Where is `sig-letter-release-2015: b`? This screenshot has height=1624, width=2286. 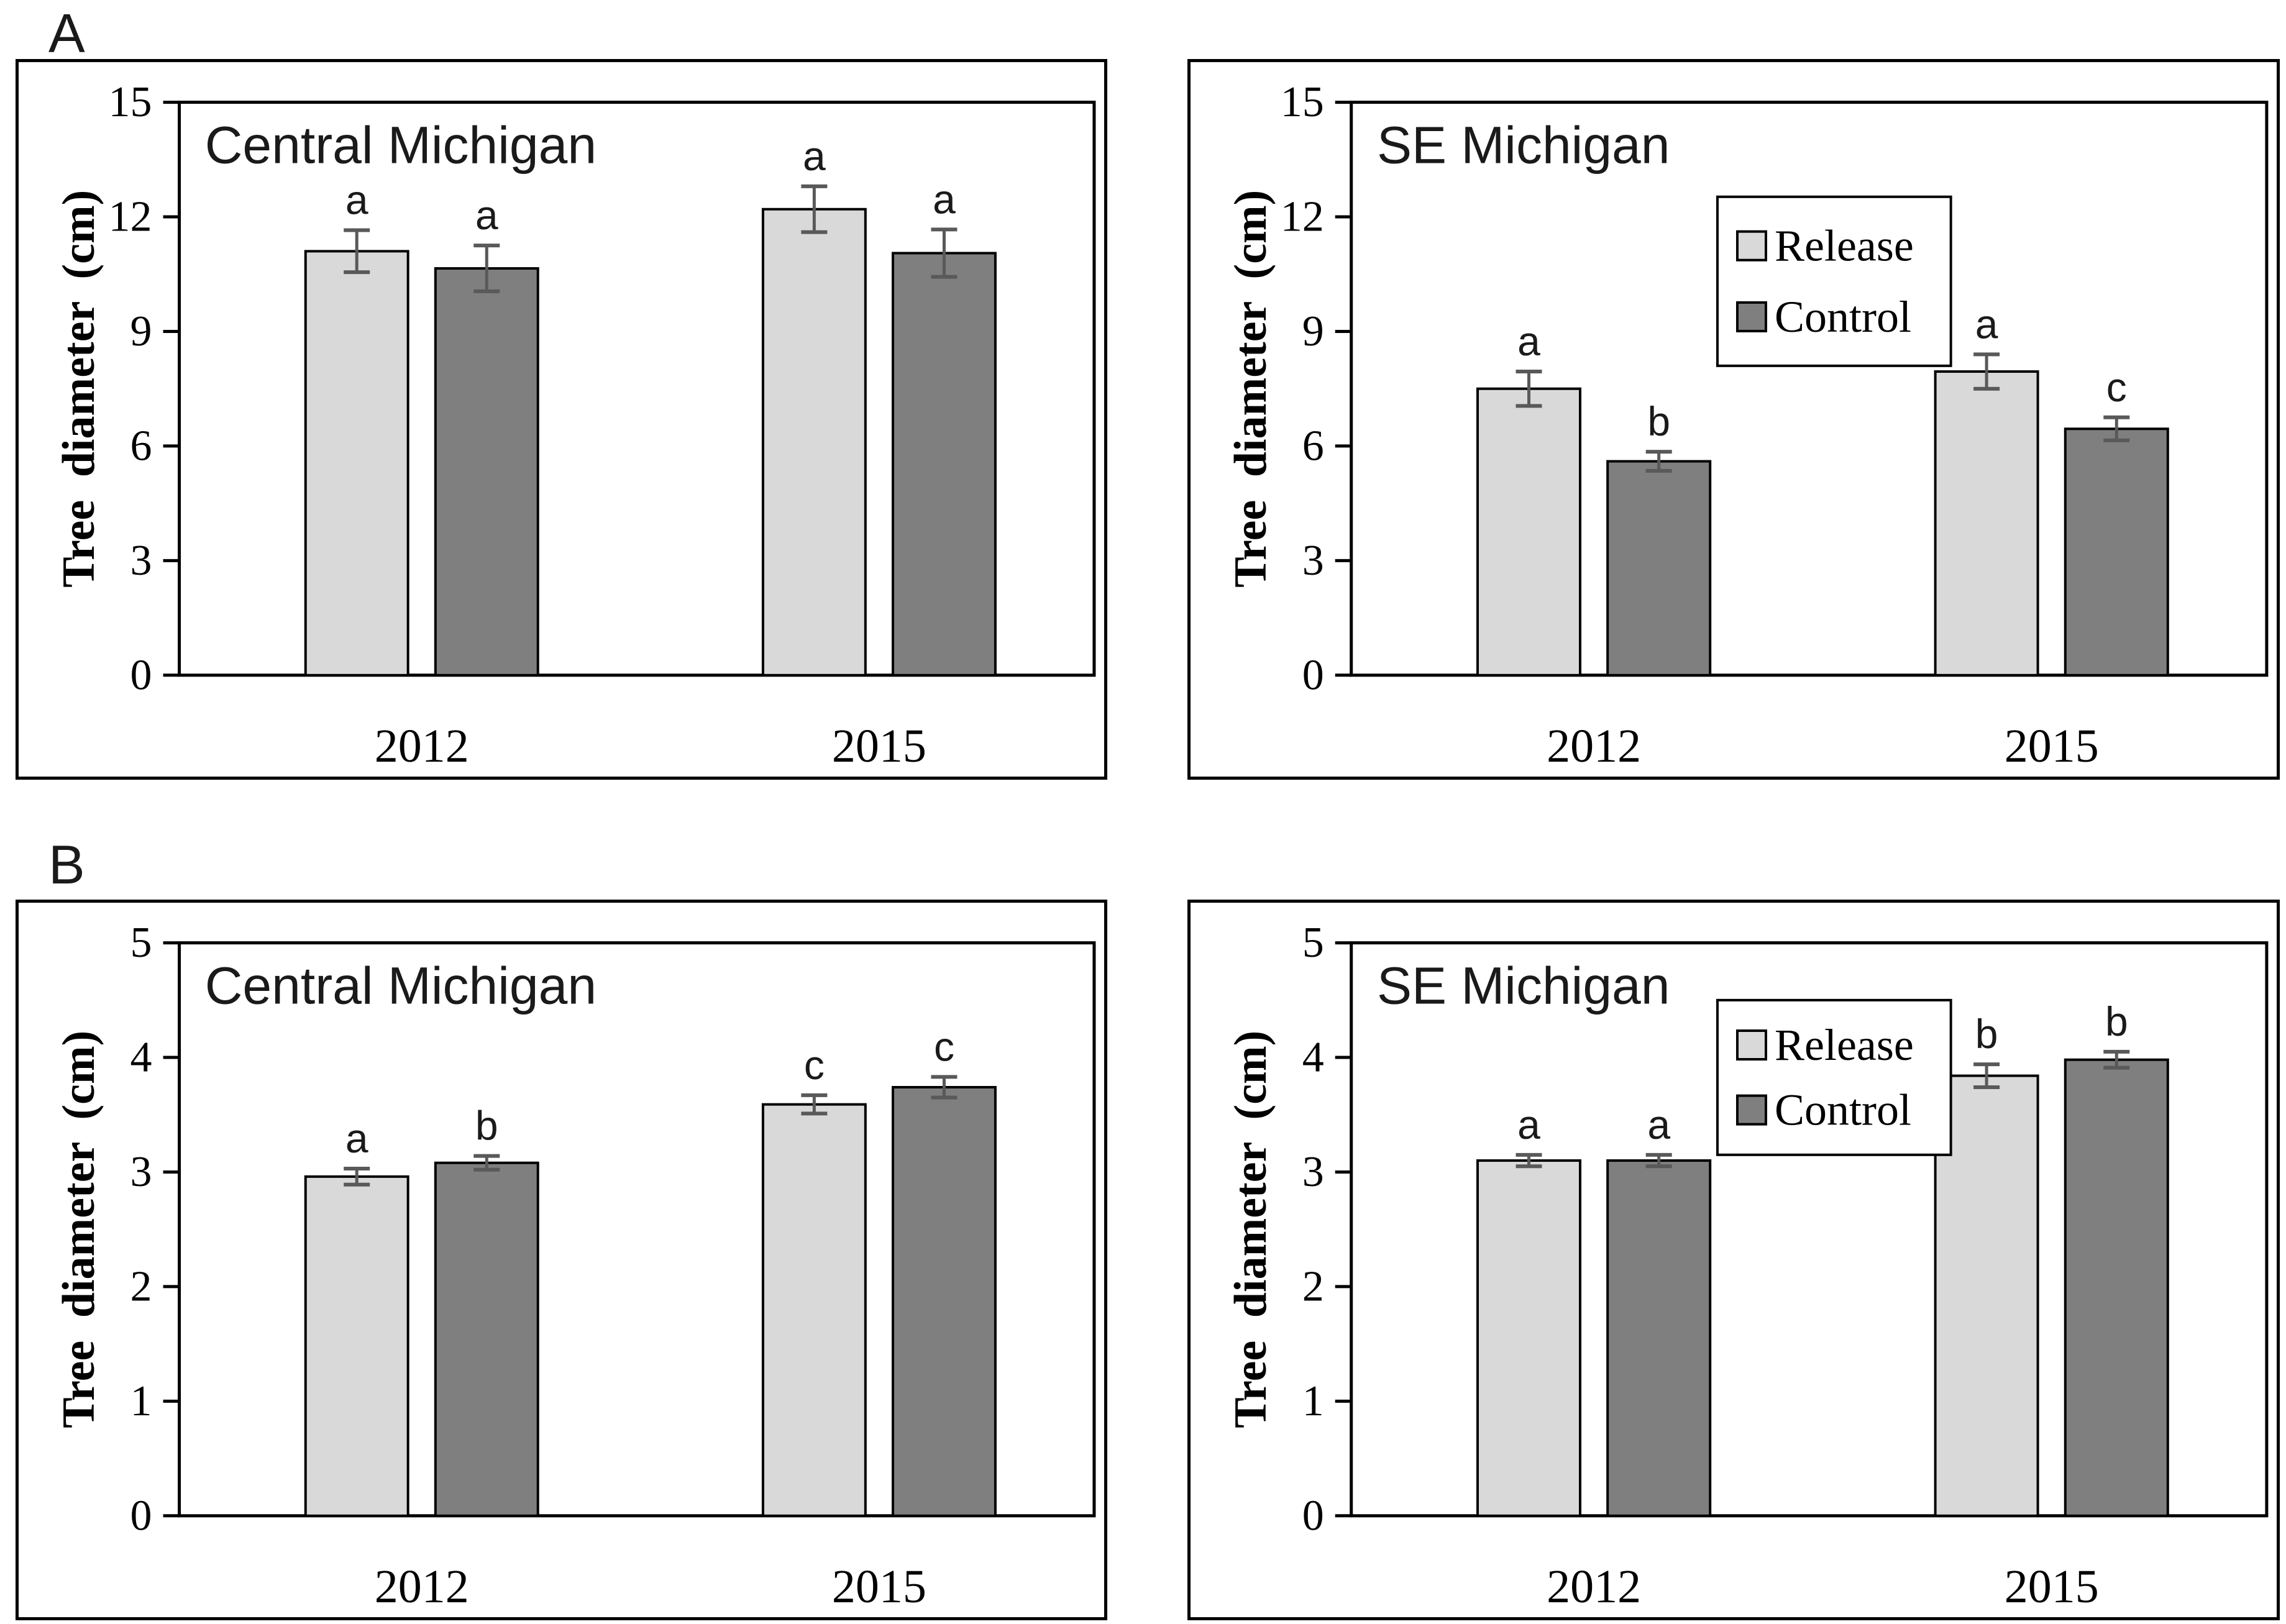 sig-letter-release-2015: b is located at coordinates (1986, 1034).